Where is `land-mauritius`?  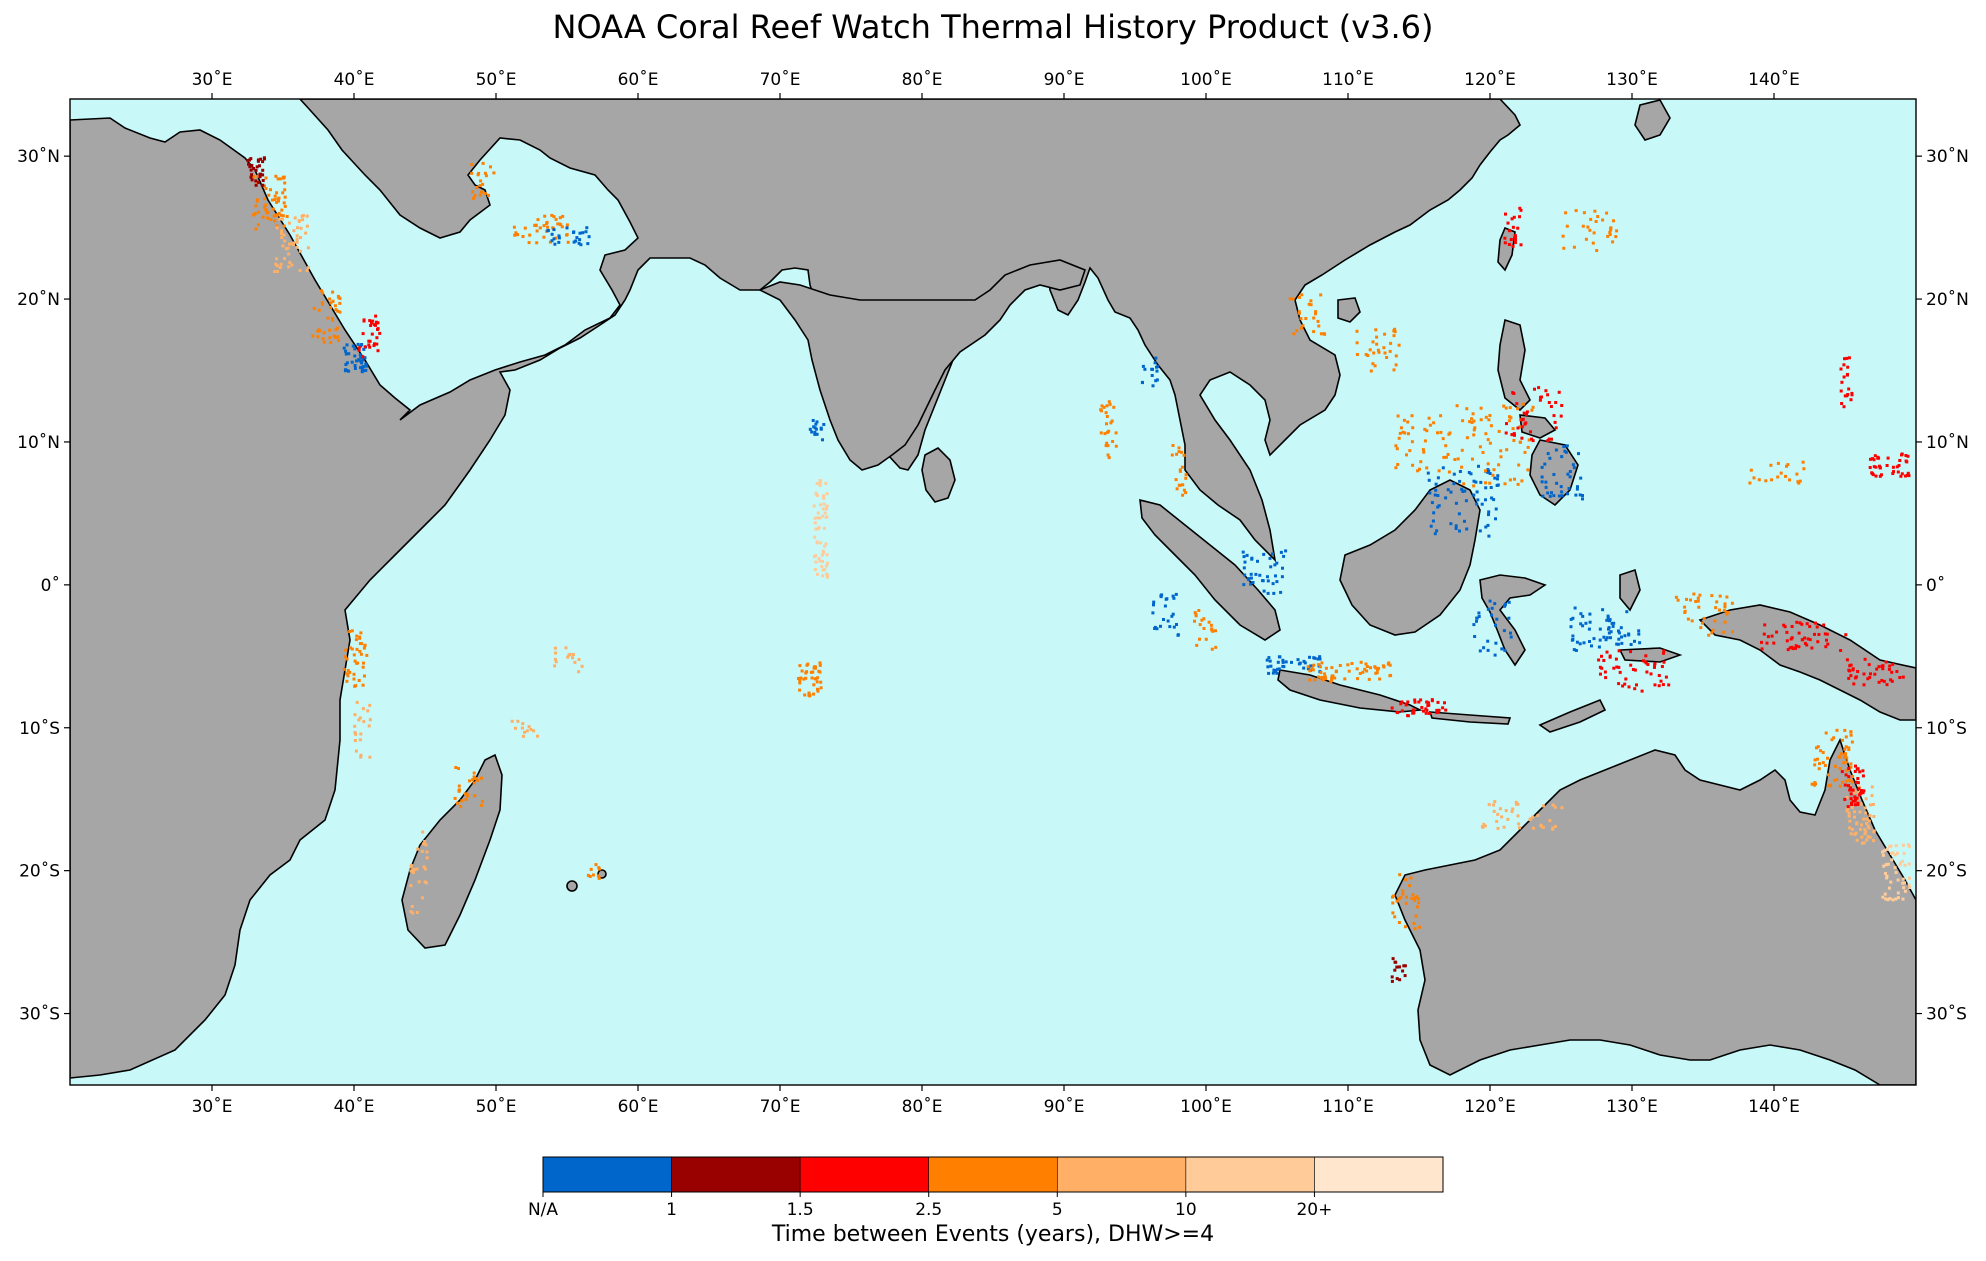 land-mauritius is located at coordinates (572, 886).